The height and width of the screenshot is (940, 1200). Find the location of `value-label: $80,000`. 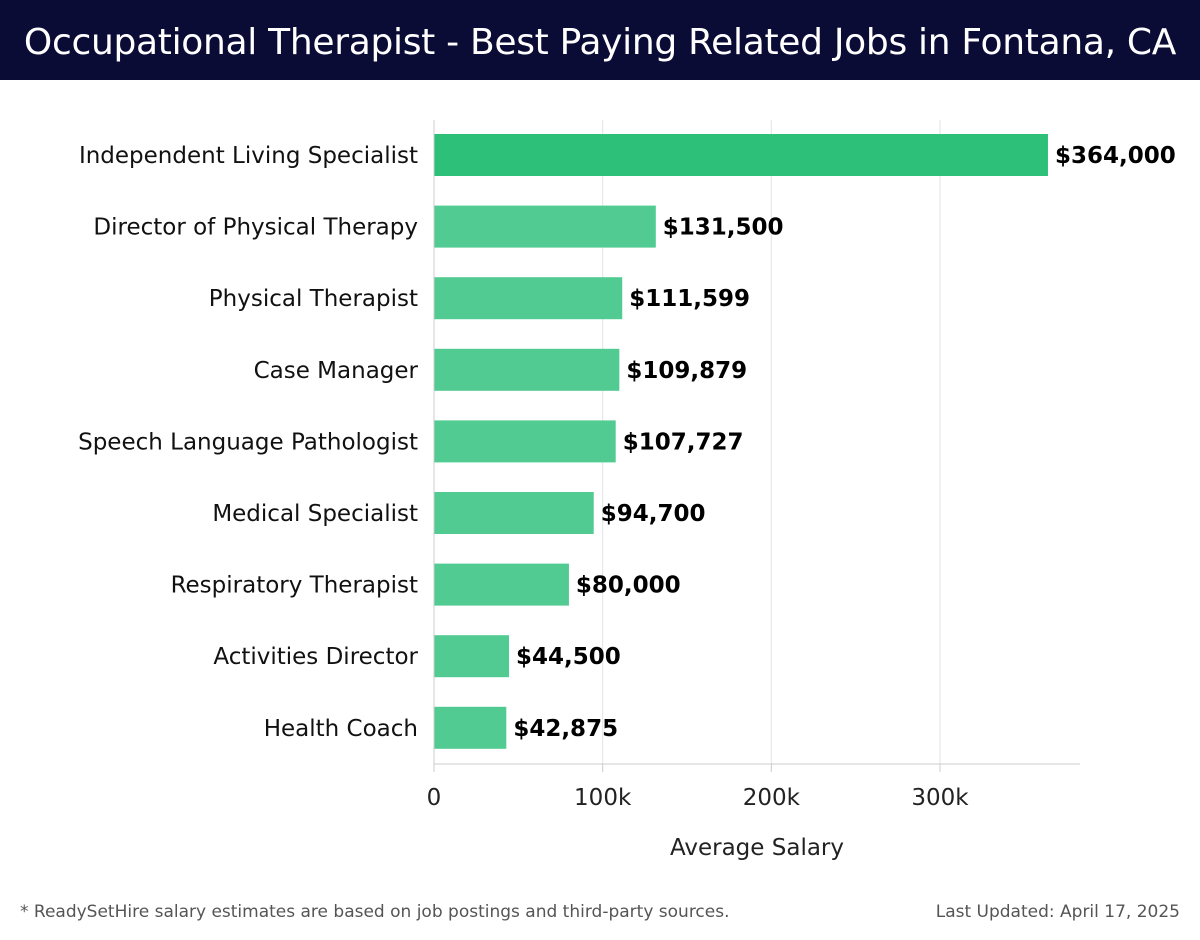

value-label: $80,000 is located at coordinates (628, 586).